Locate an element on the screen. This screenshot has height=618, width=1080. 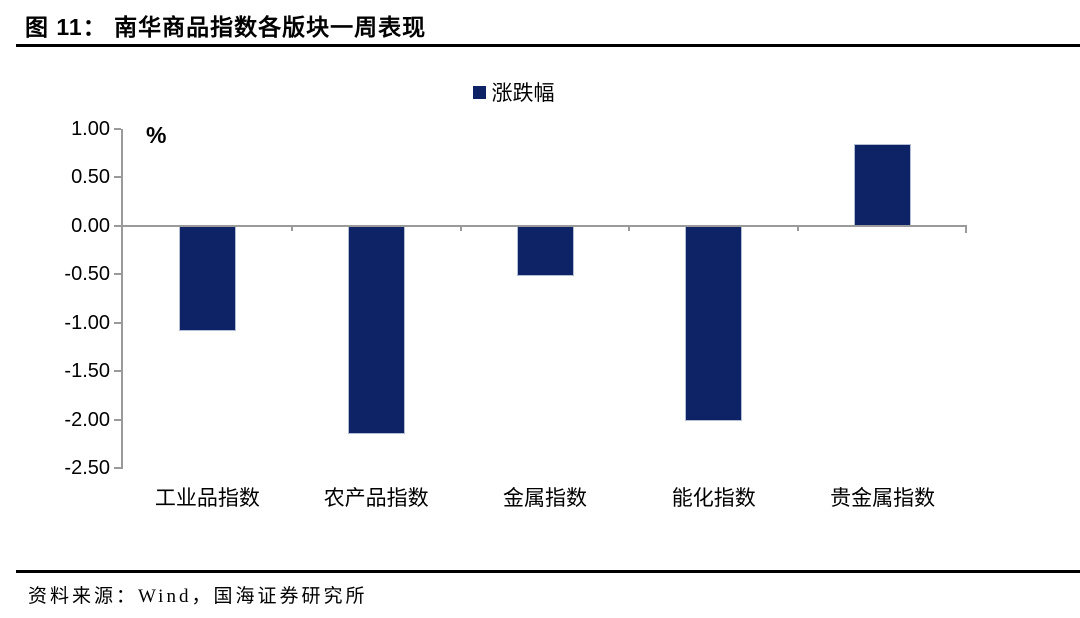
y-axis-tick-label-1: 0.50 is located at coordinates (90, 177).